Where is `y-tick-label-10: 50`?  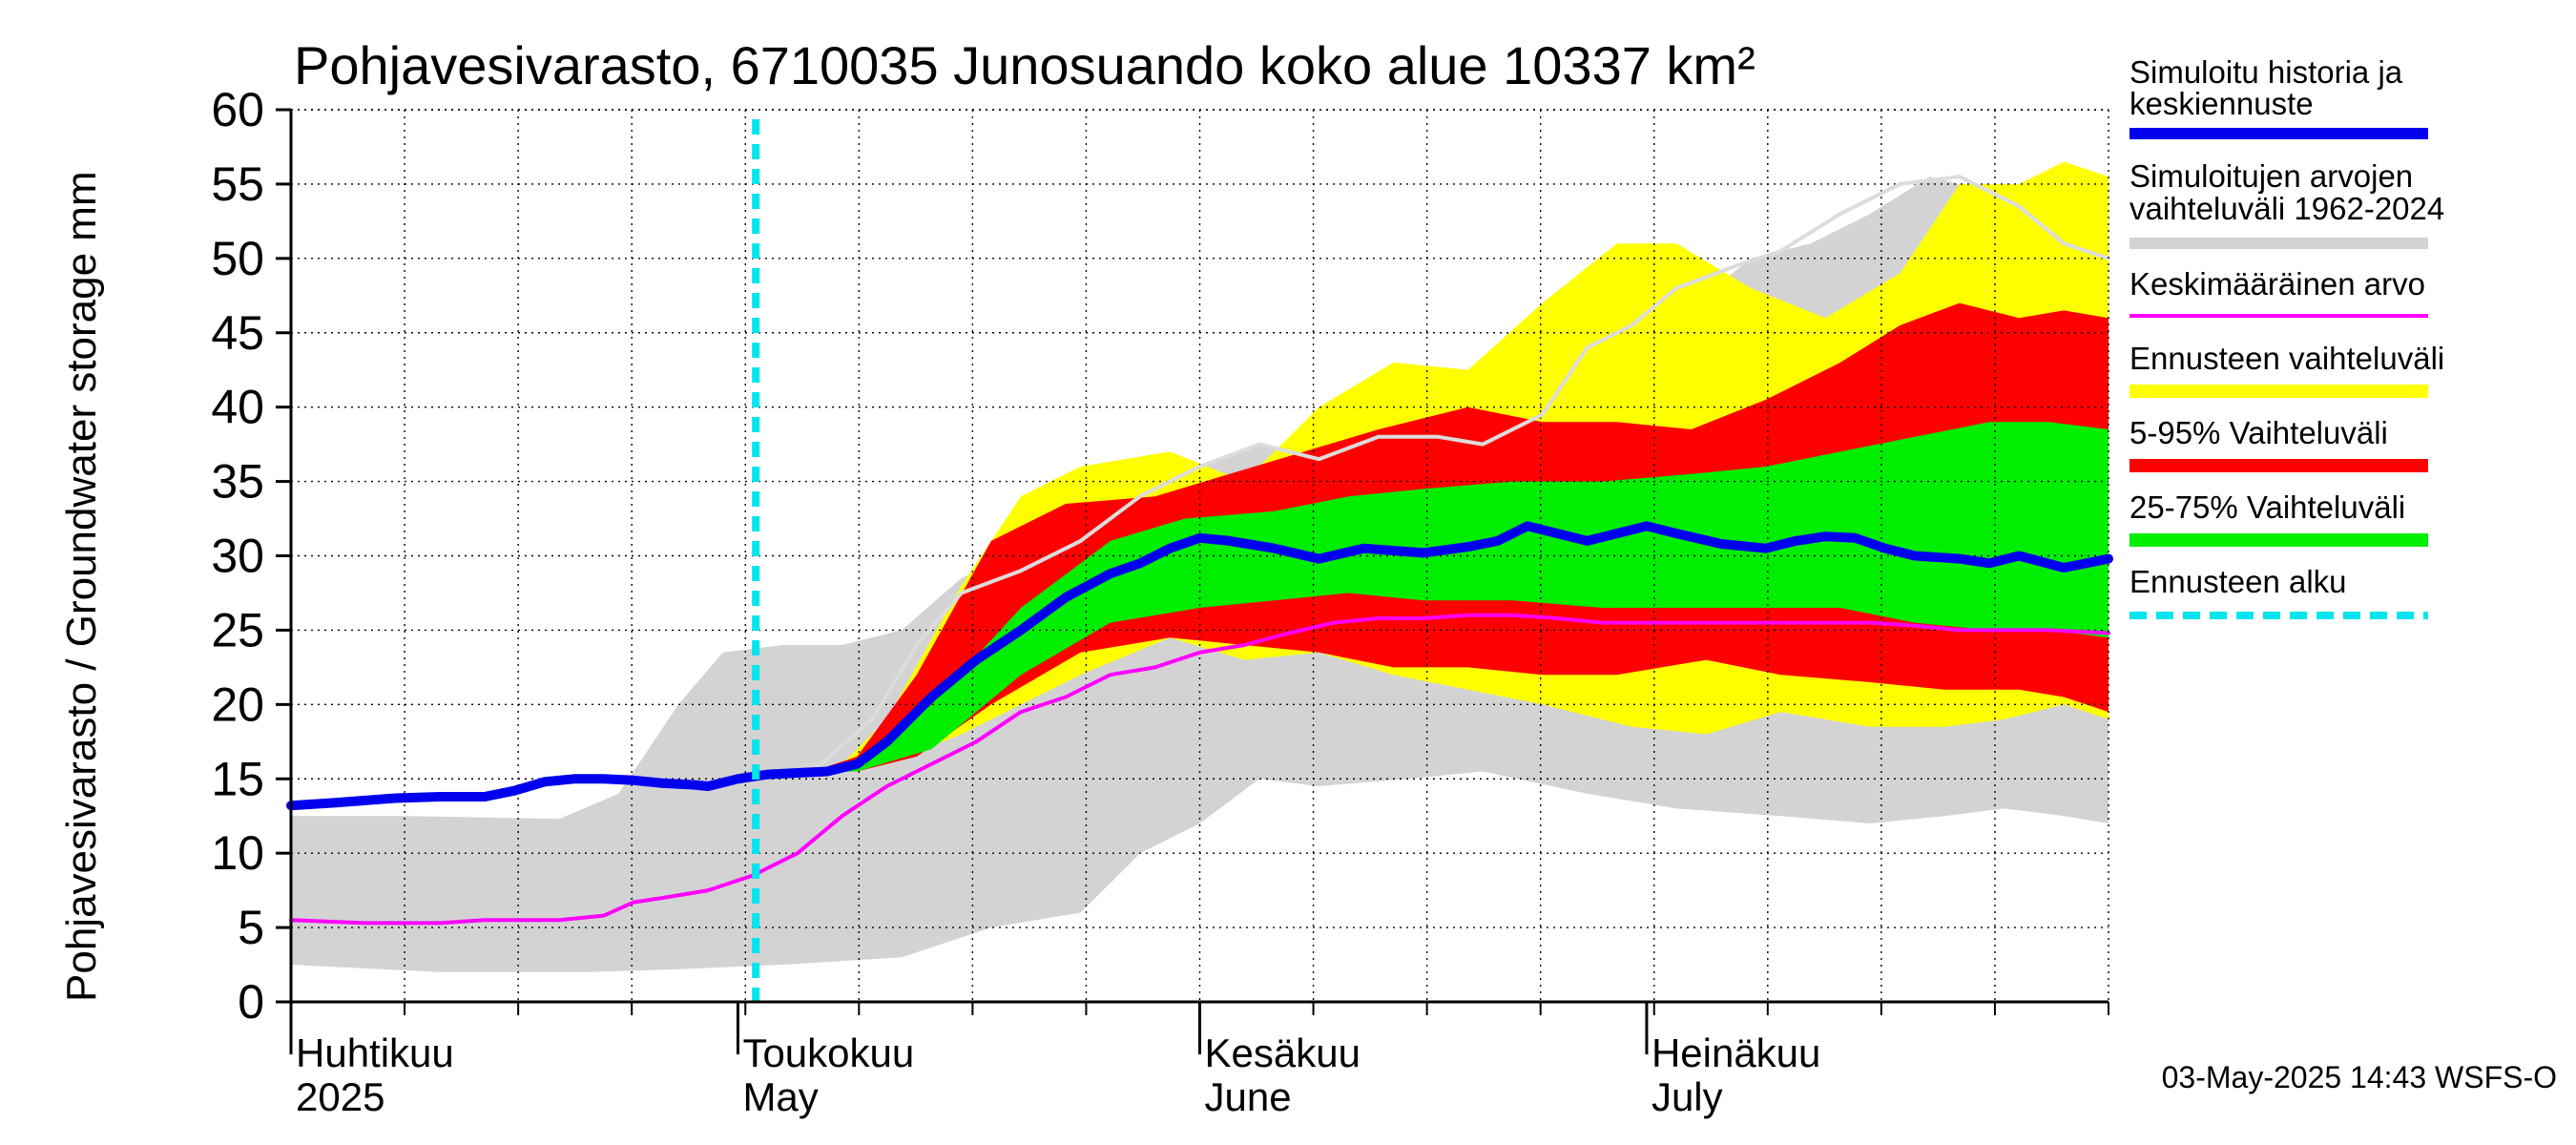 y-tick-label-10: 50 is located at coordinates (237, 258).